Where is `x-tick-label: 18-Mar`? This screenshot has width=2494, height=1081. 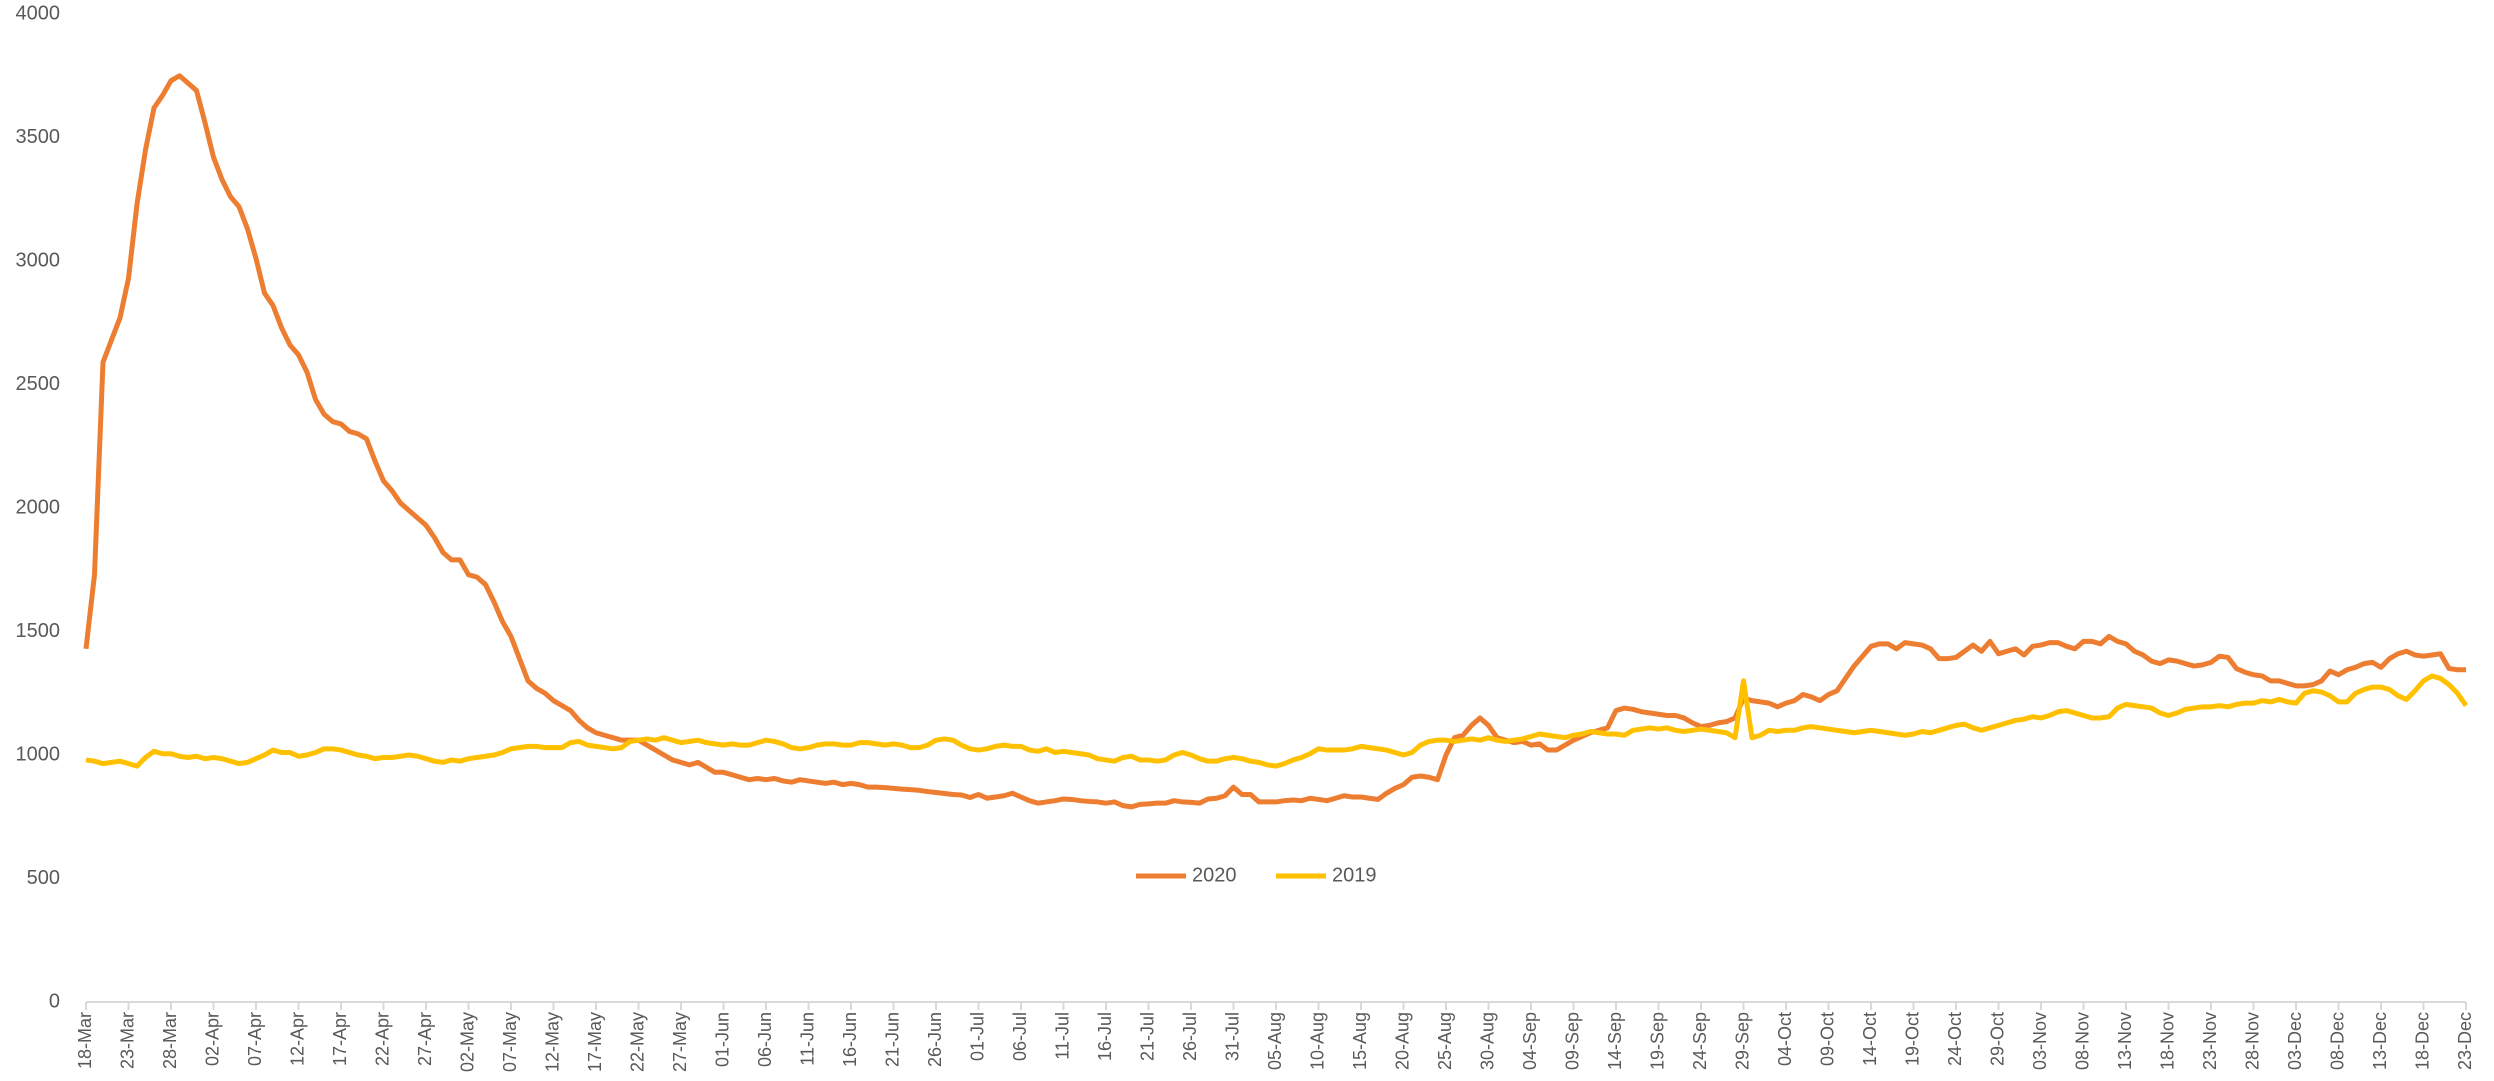
x-tick-label: 18-Mar is located at coordinates (85, 1040).